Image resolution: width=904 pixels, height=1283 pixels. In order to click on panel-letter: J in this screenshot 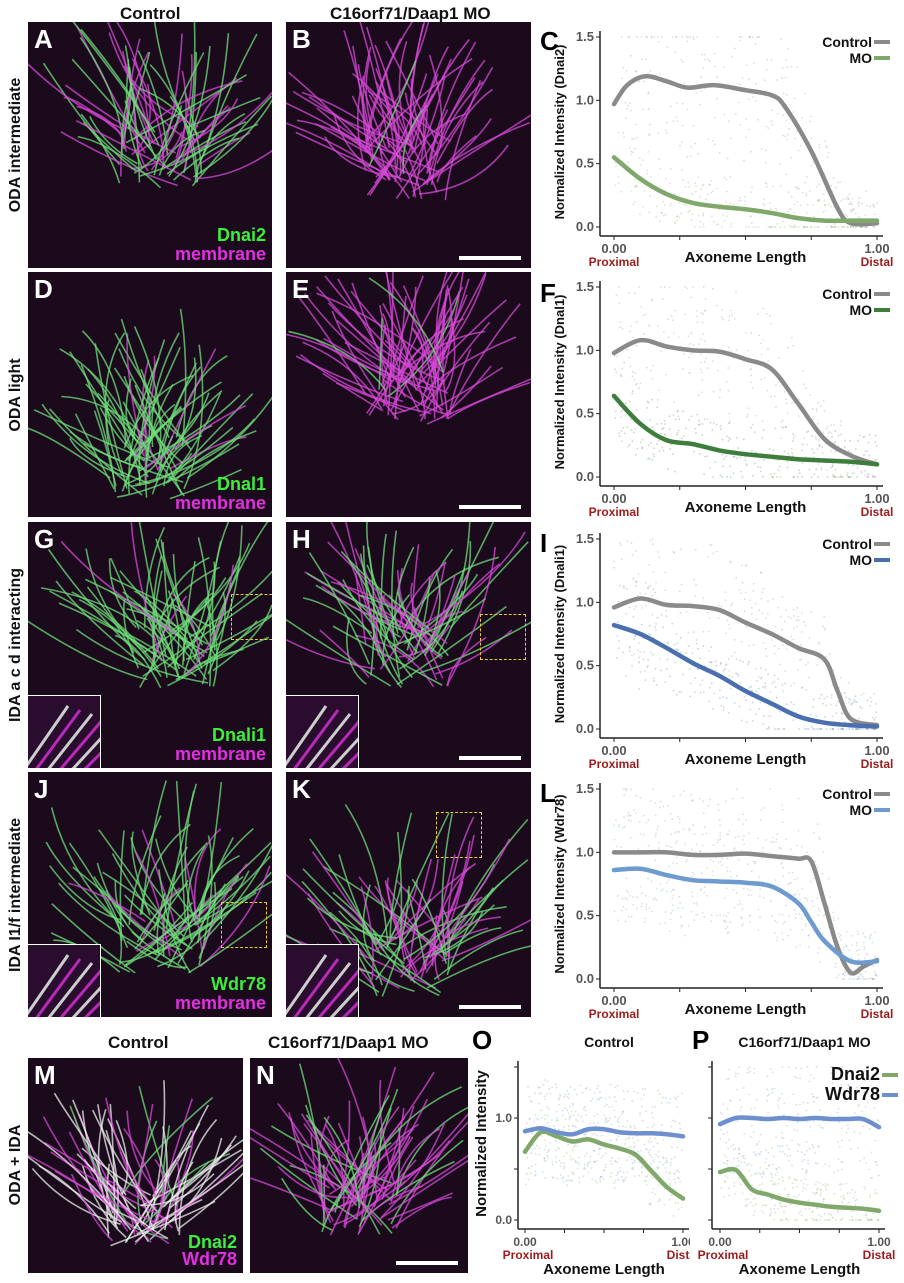, I will do `click(41, 789)`.